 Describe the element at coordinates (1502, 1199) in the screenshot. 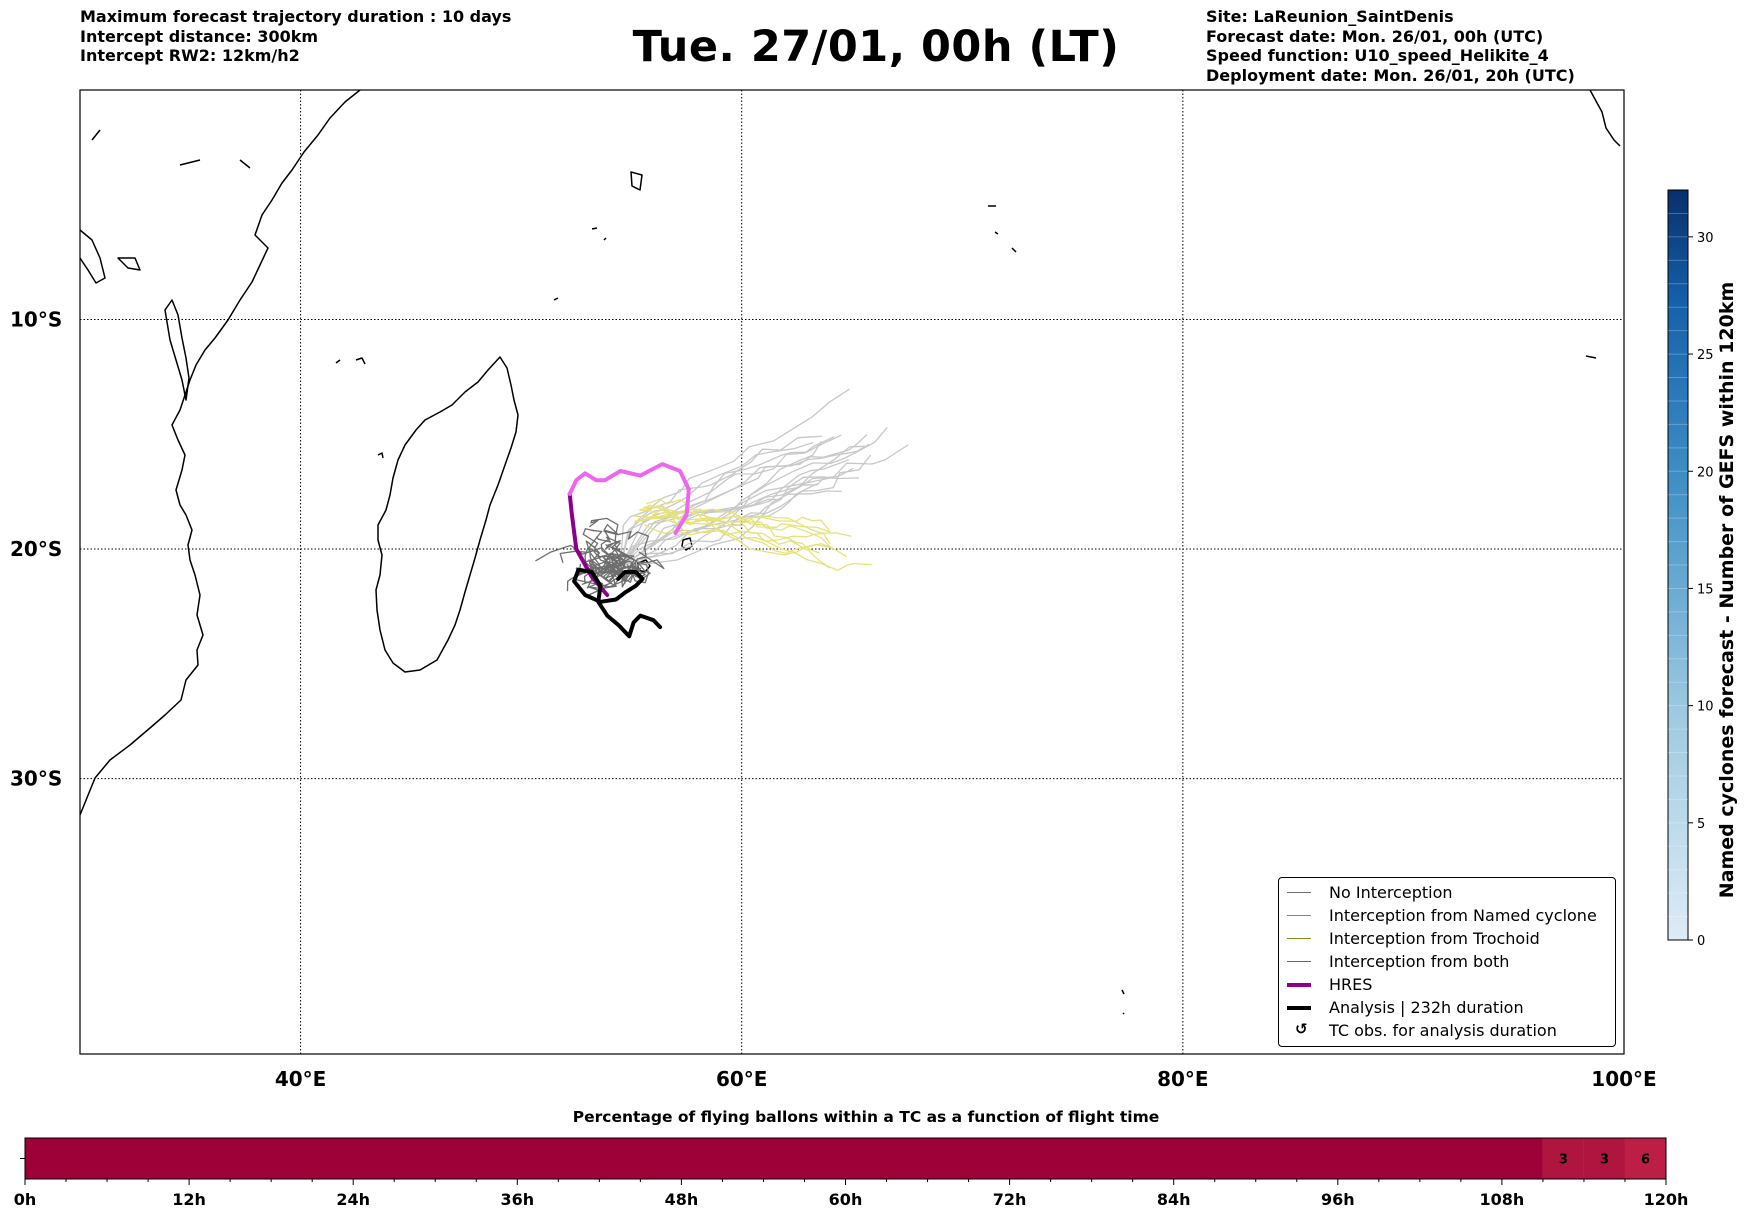

I see `bar-x-tick-label: 108h` at that location.